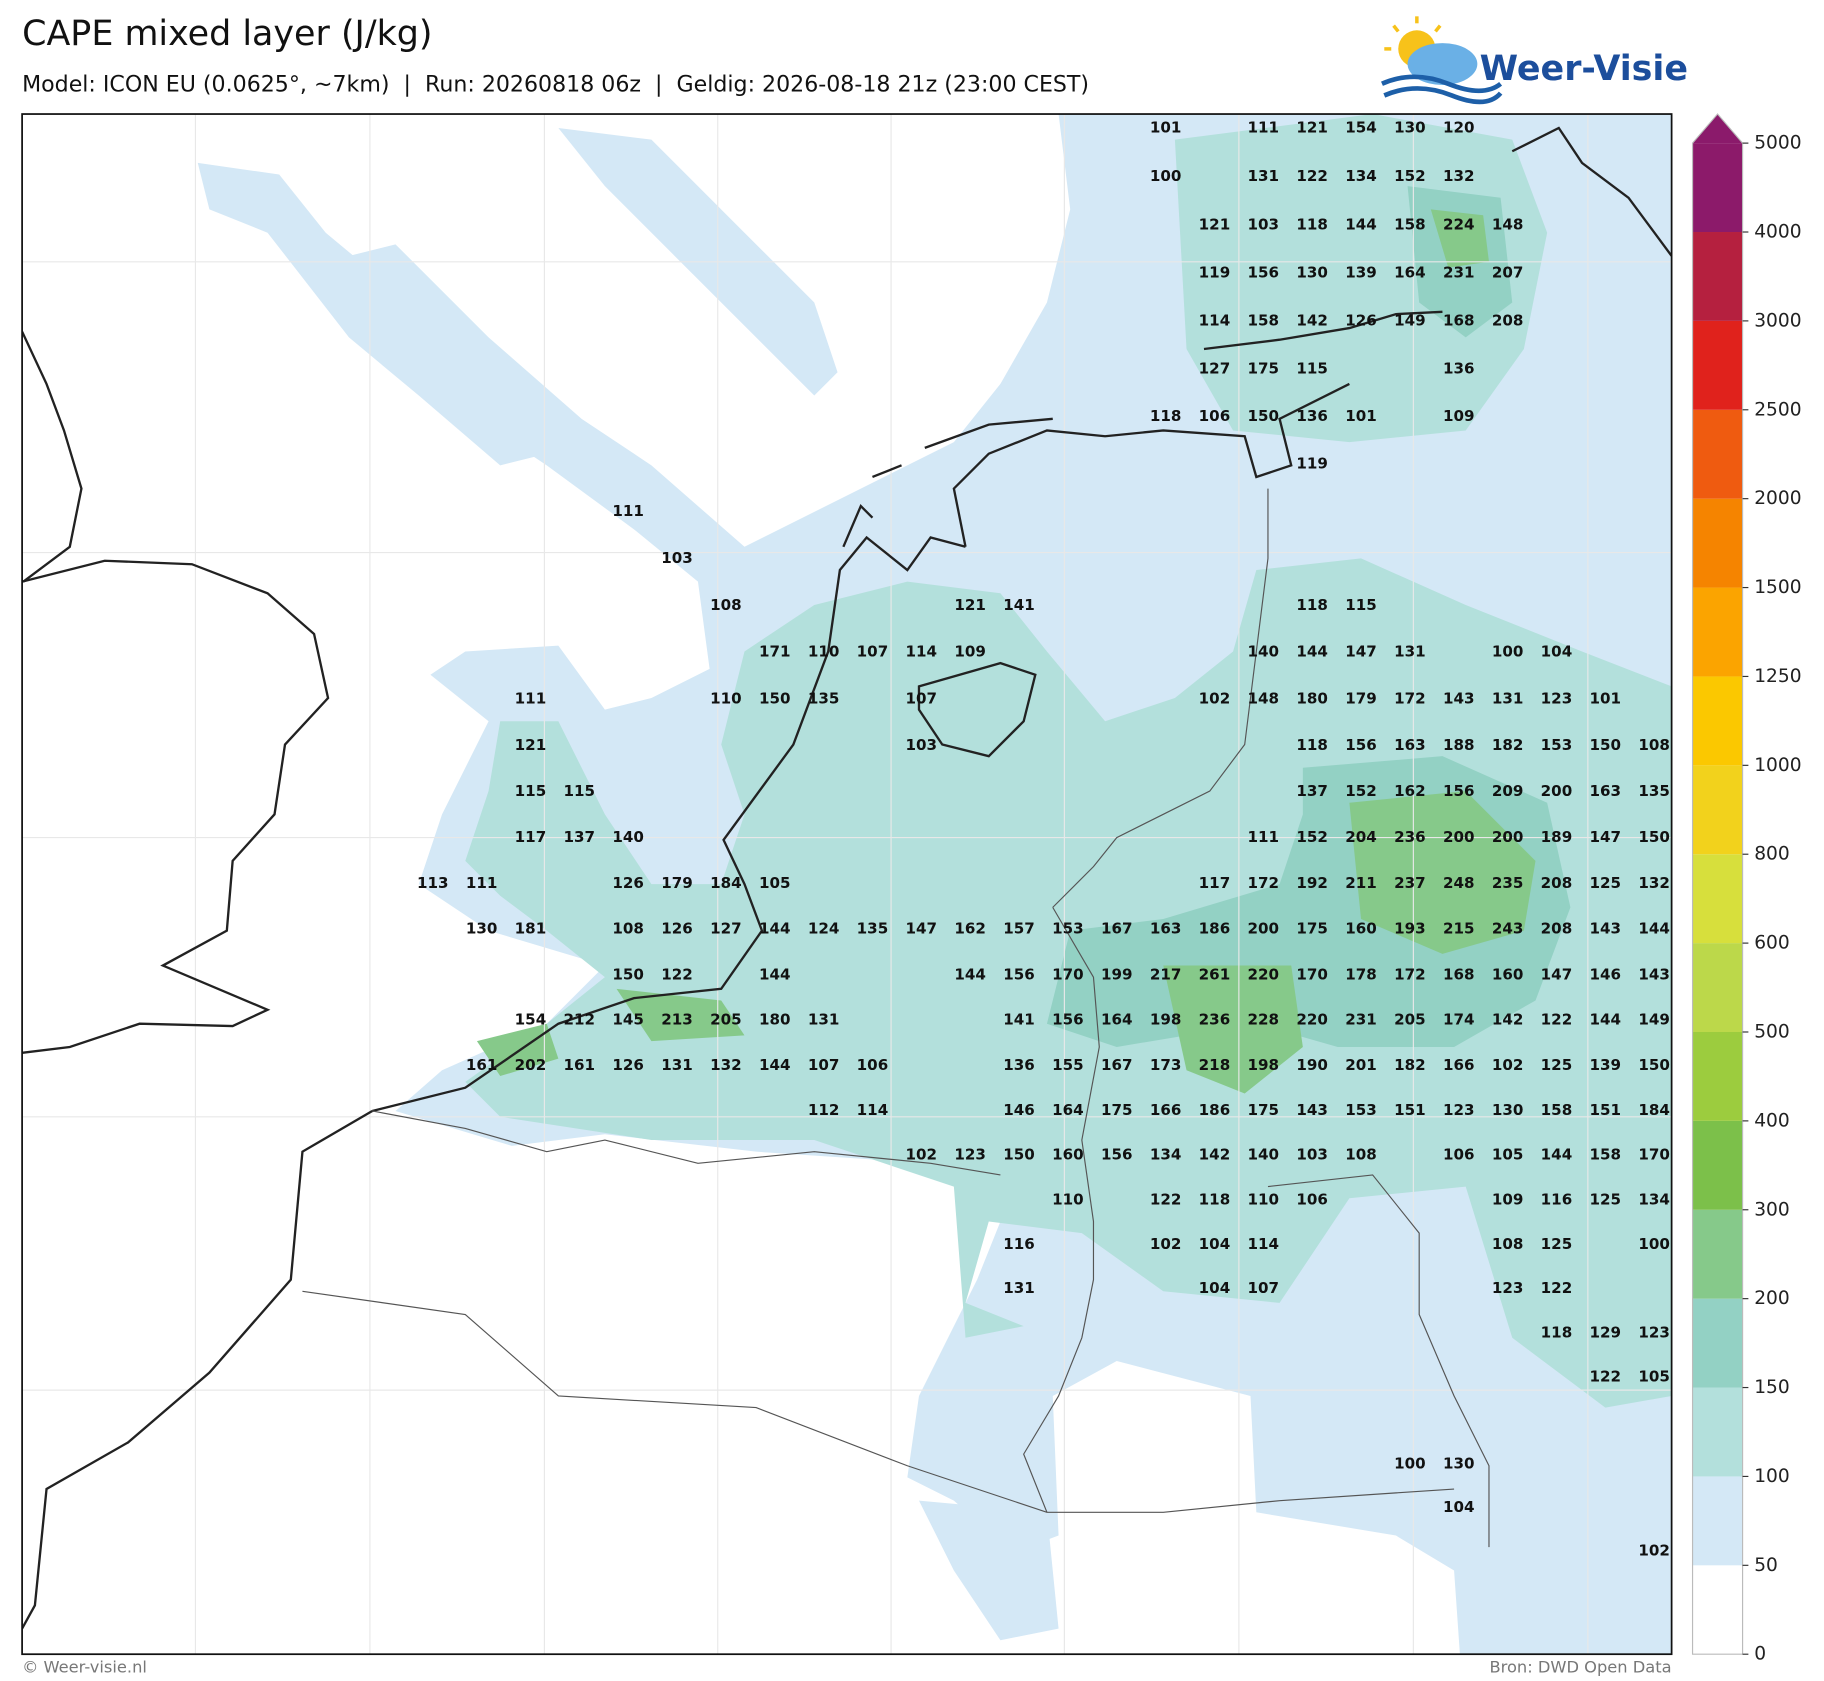 The image size is (1824, 1681). What do you see at coordinates (1459, 1020) in the screenshot?
I see `value-label: 174` at bounding box center [1459, 1020].